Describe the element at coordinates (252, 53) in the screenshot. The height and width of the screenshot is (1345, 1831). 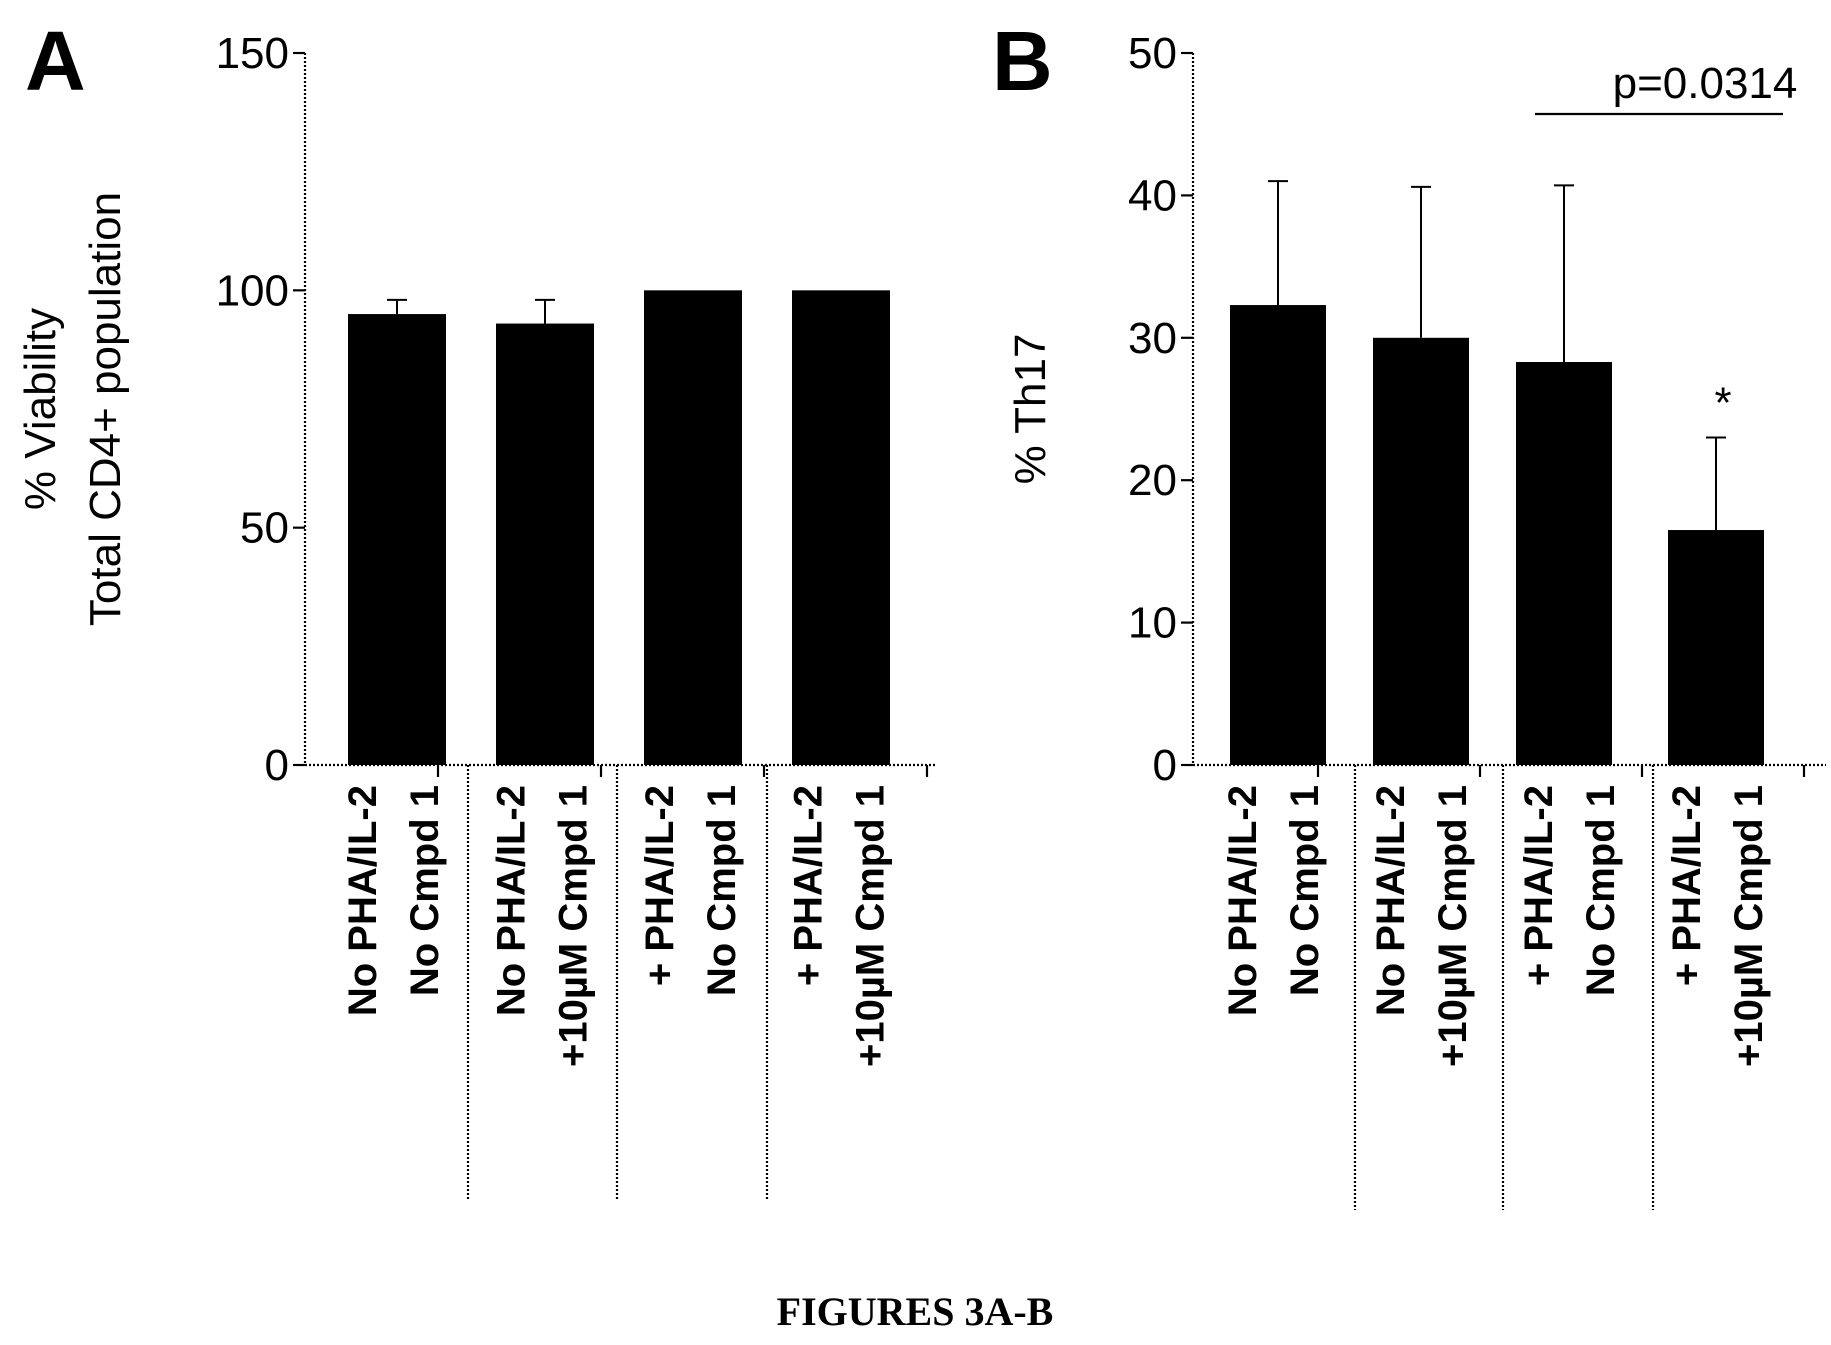
I see `y-tick-label: 150` at that location.